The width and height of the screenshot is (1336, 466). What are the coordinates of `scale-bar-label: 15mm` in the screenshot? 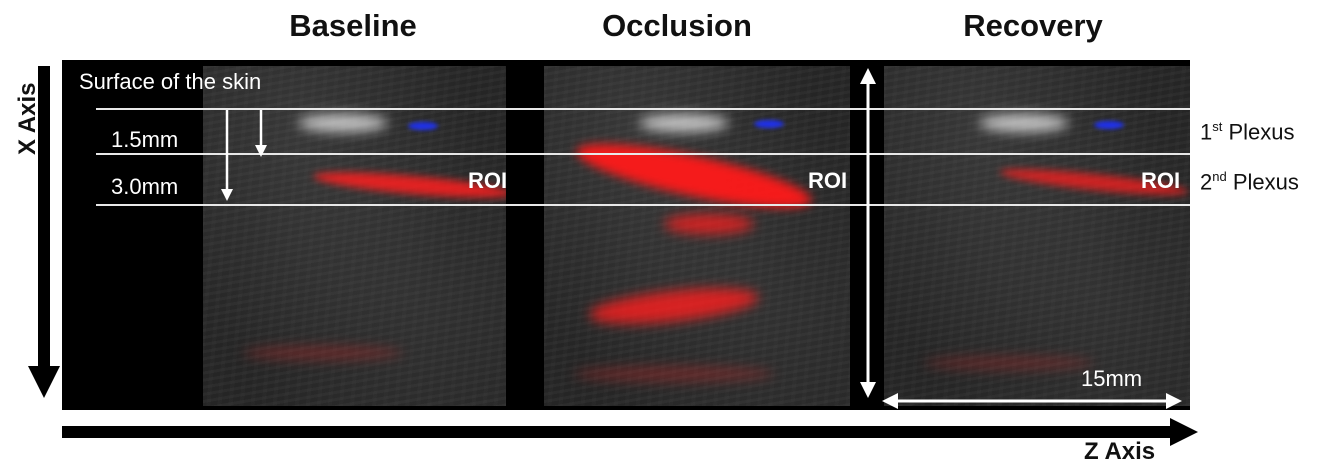 It's located at (1112, 378).